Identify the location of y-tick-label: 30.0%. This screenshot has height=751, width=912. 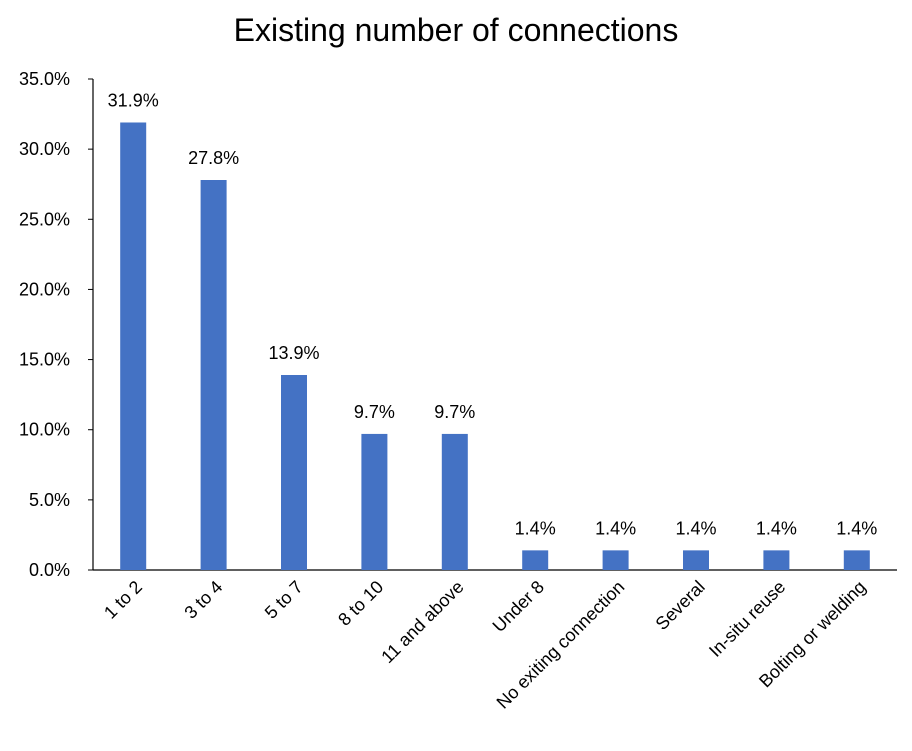
(44, 149).